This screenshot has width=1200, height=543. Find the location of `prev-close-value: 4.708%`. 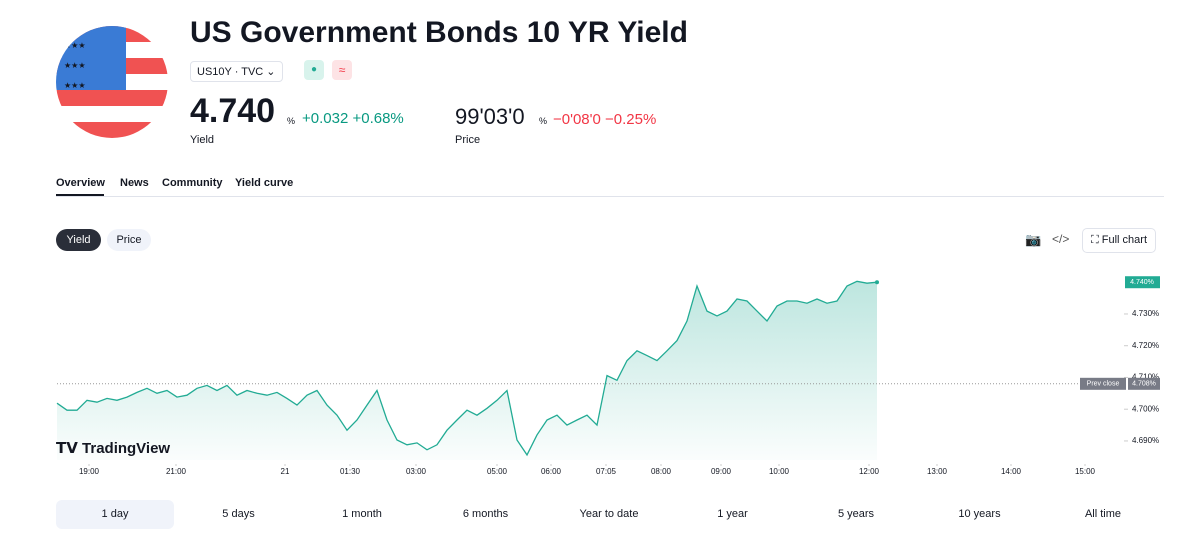

prev-close-value: 4.708% is located at coordinates (1144, 384).